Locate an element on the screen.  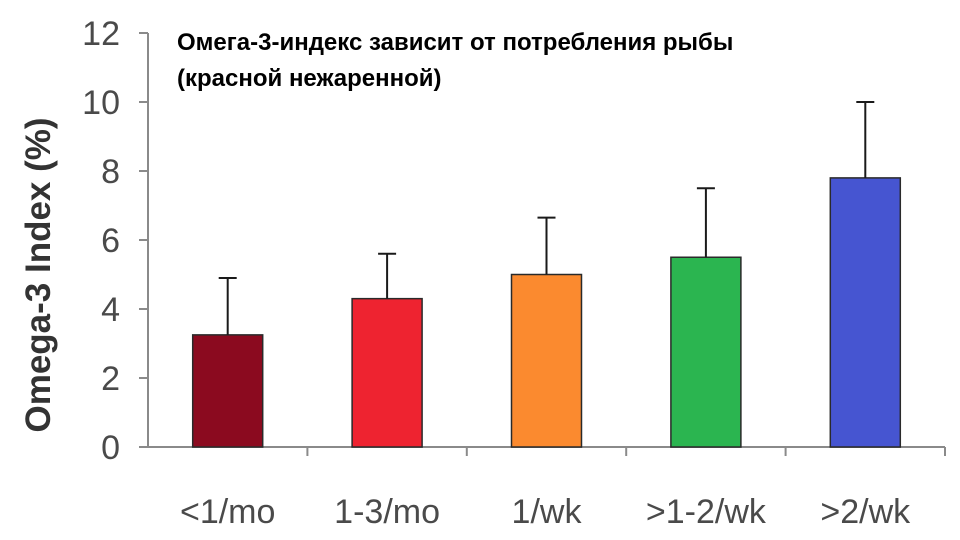
x-category-label: 1/wk is located at coordinates (547, 512).